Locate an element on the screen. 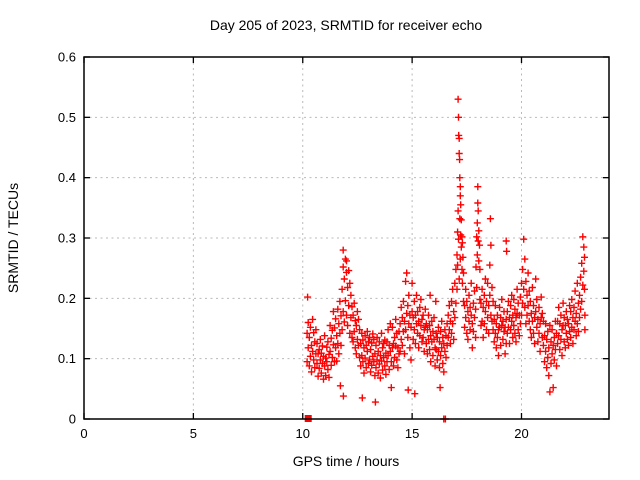 This screenshot has width=640, height=480. x-tick-label: 0 is located at coordinates (83, 433).